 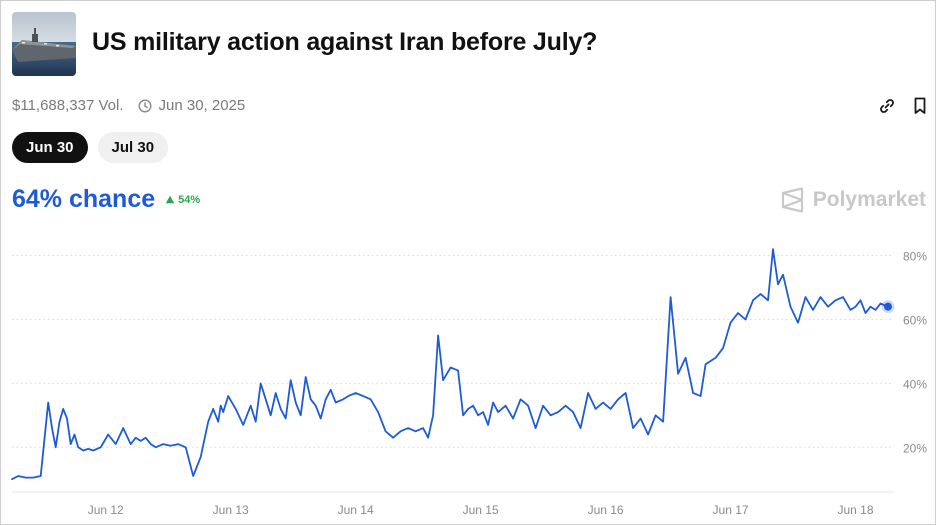 I want to click on tab-jul-30: Jul 30, so click(x=133, y=147).